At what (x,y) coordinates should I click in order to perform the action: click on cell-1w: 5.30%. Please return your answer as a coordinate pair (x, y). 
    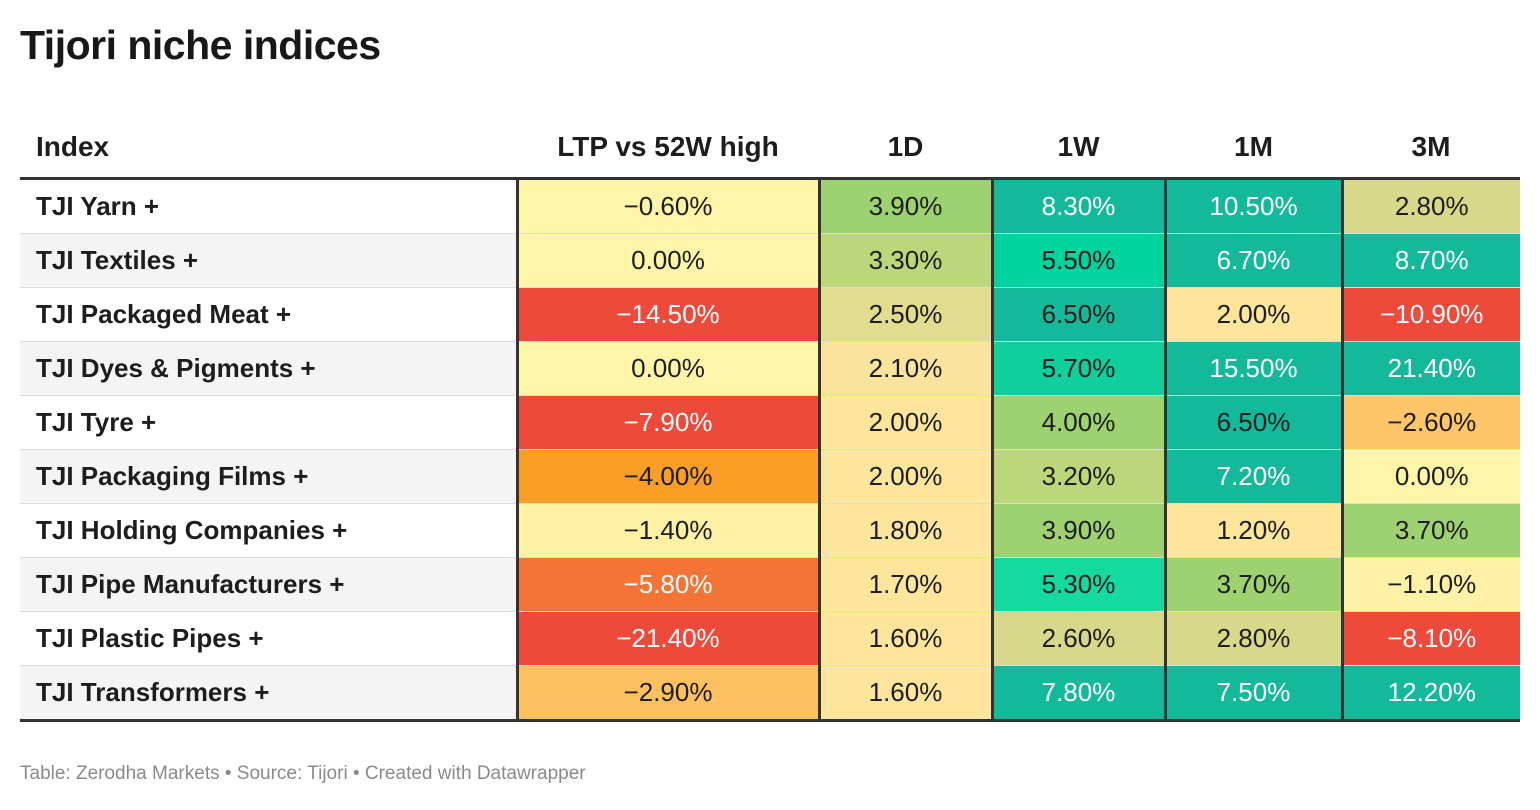
    Looking at the image, I should click on (1077, 584).